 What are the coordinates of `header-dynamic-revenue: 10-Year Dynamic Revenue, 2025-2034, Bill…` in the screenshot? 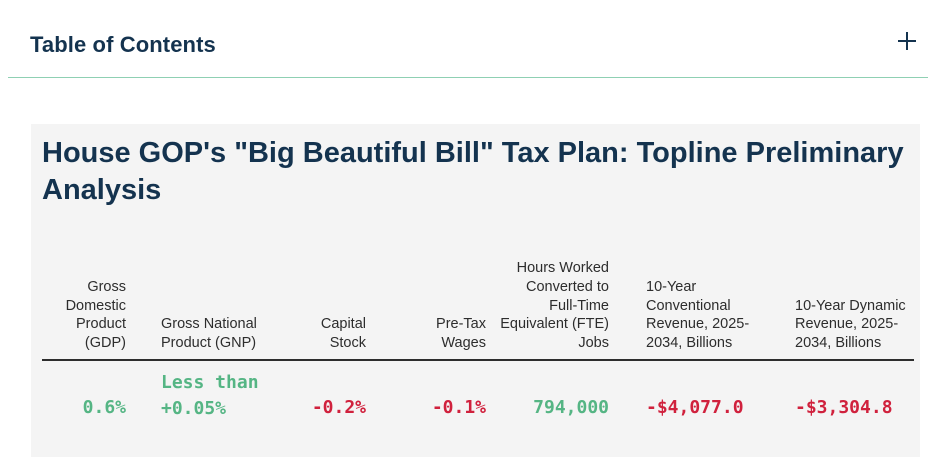 It's located at (850, 324).